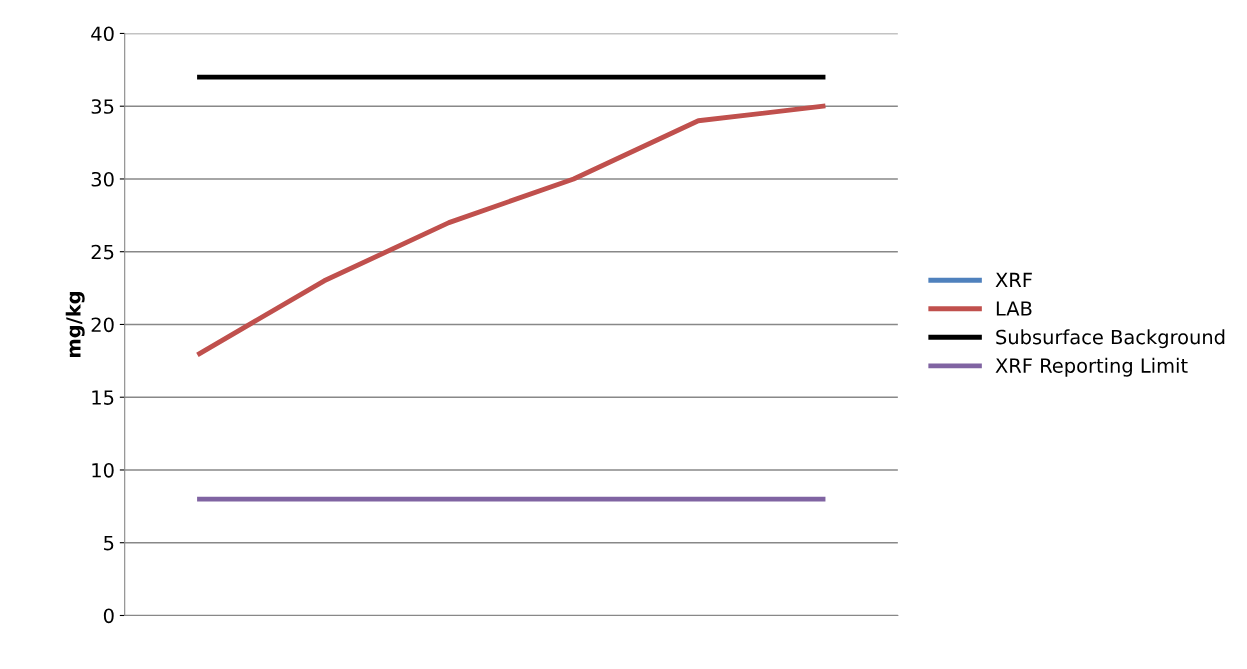 Image resolution: width=1247 pixels, height=669 pixels. I want to click on legend-label: LAB, so click(1014, 308).